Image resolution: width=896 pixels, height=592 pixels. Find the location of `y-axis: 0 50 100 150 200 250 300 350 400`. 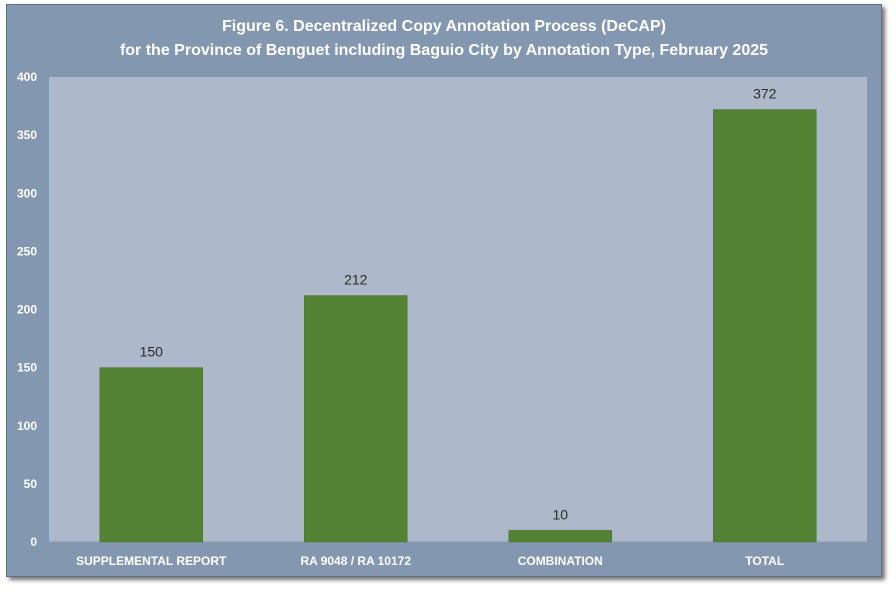

y-axis: 0 50 100 150 200 250 300 350 400 is located at coordinates (27, 309).